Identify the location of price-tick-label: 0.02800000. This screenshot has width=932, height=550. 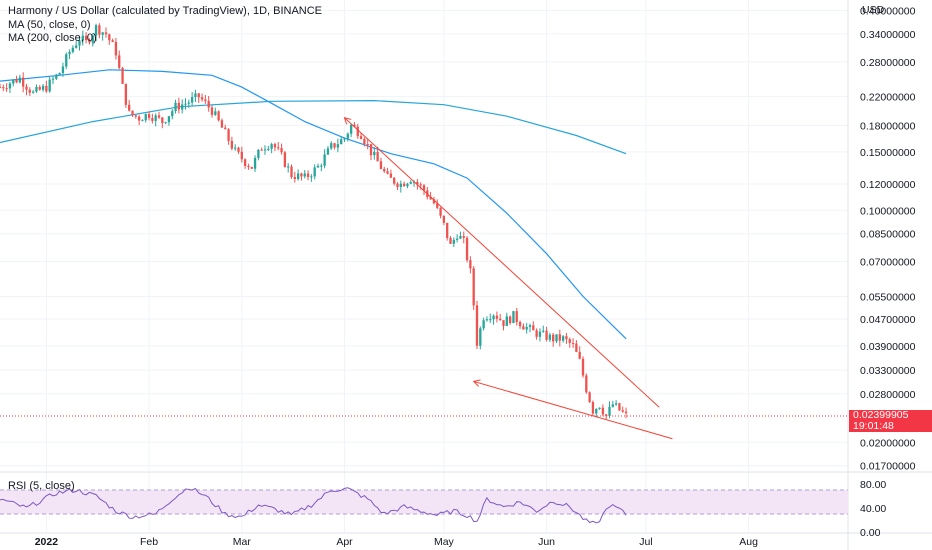
(888, 395).